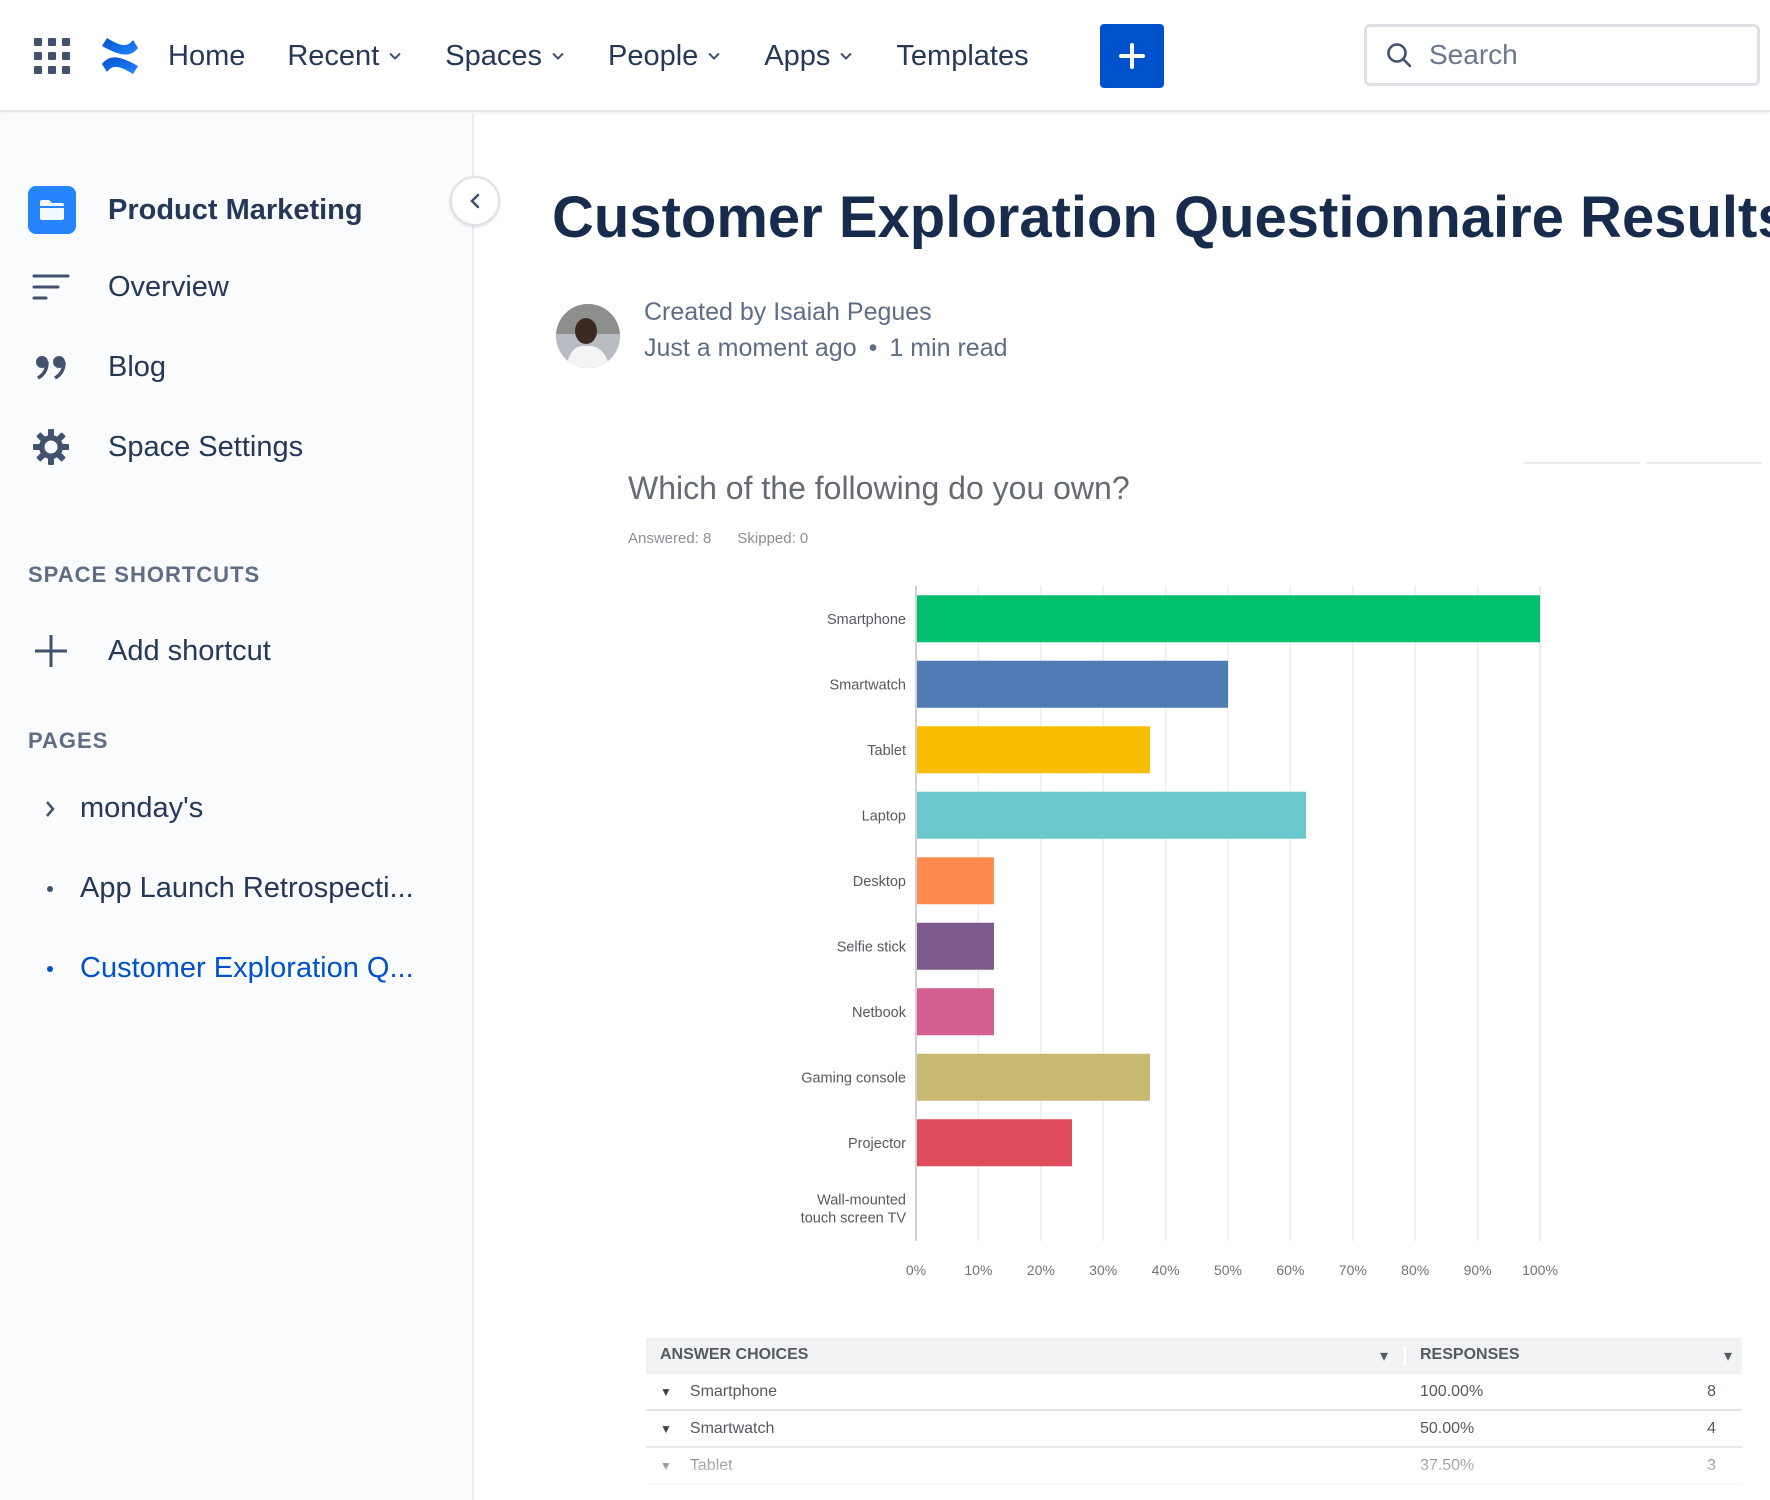 The image size is (1770, 1500). What do you see at coordinates (1111, 815) in the screenshot?
I see `bar-laptop` at bounding box center [1111, 815].